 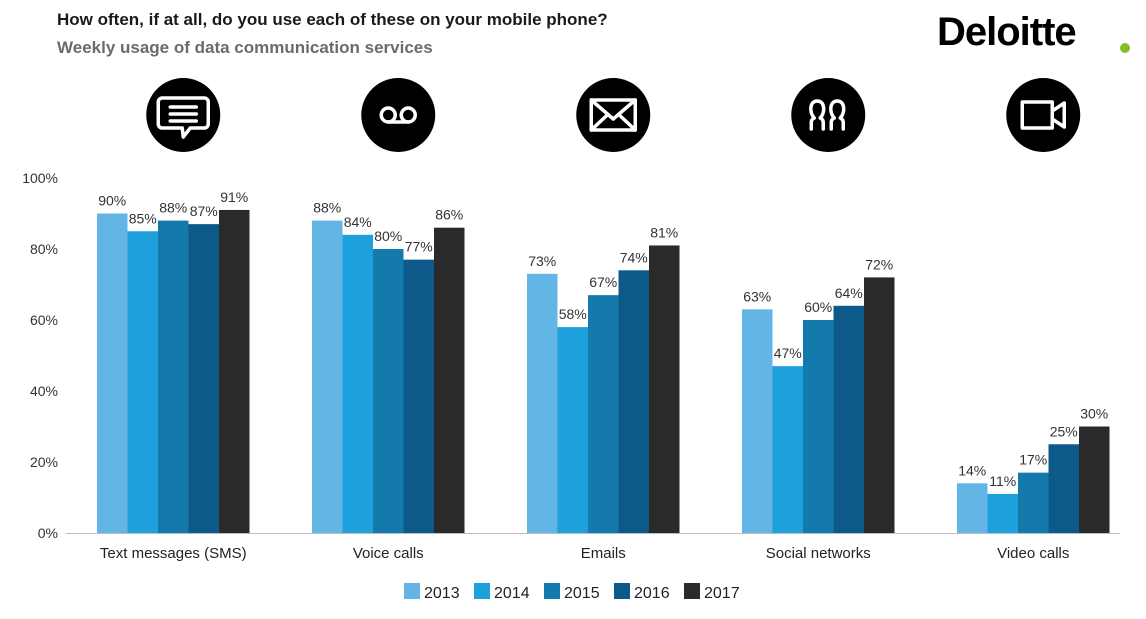 I want to click on legend-item: 2014, so click(x=502, y=592).